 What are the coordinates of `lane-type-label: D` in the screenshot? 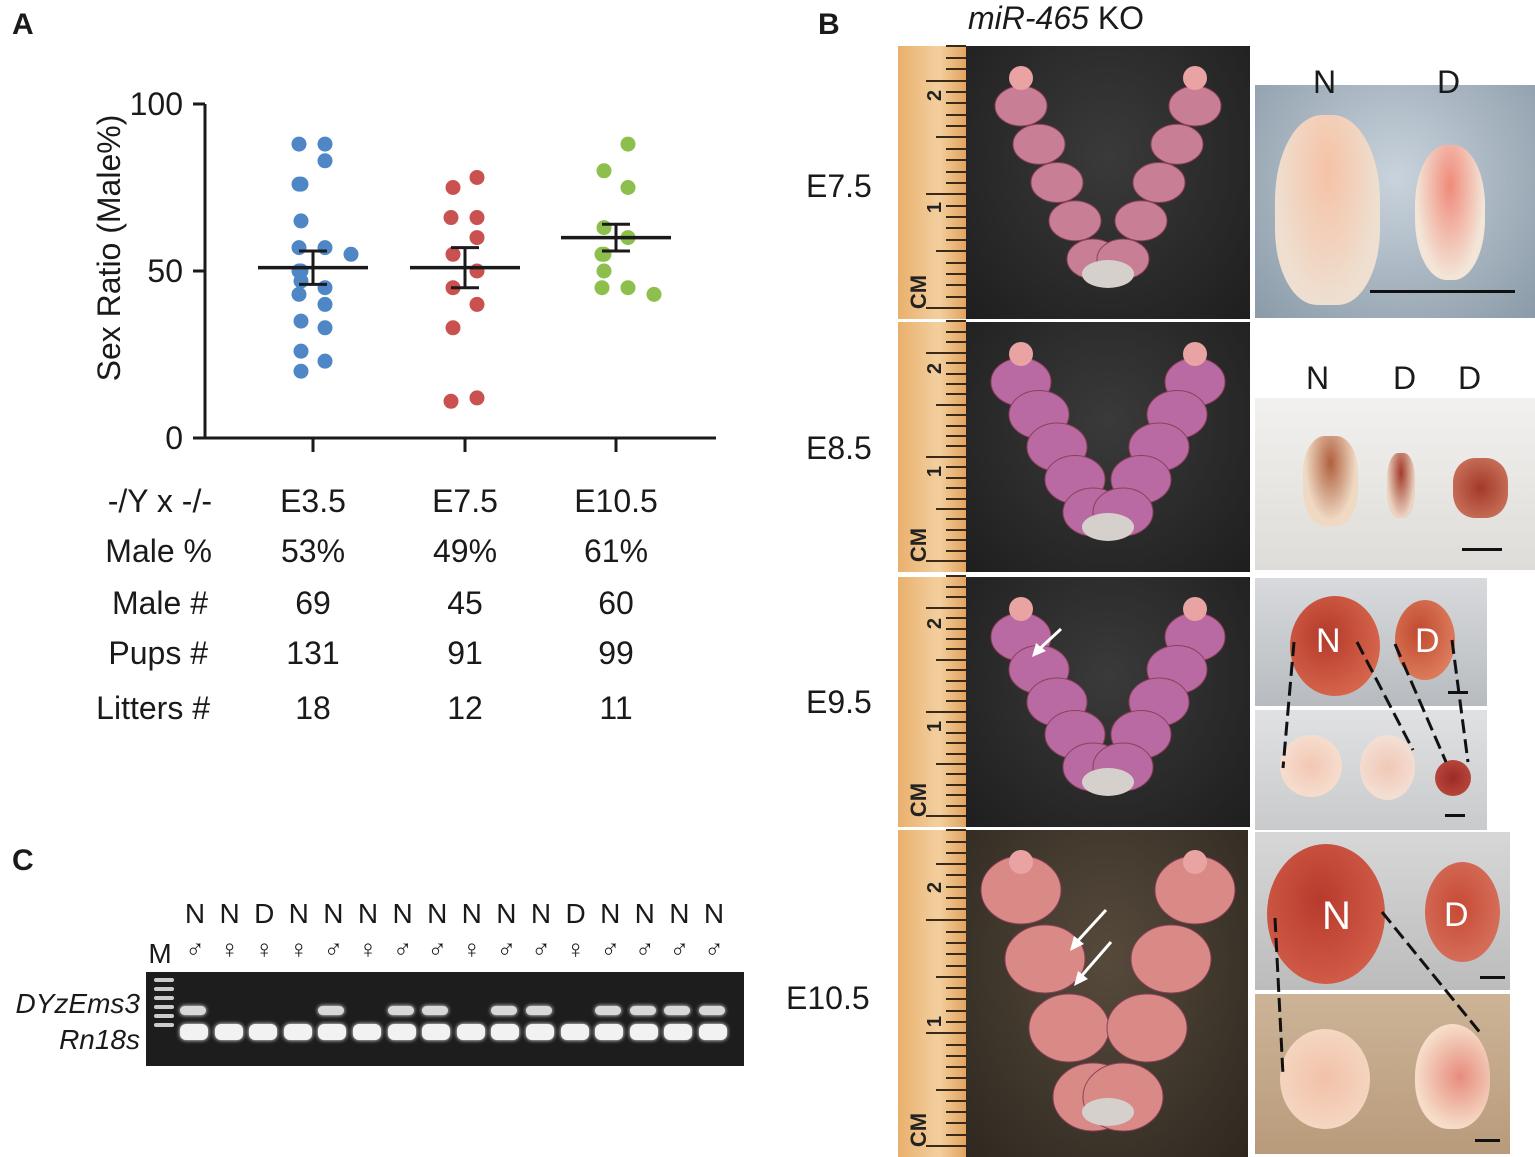 It's located at (575, 913).